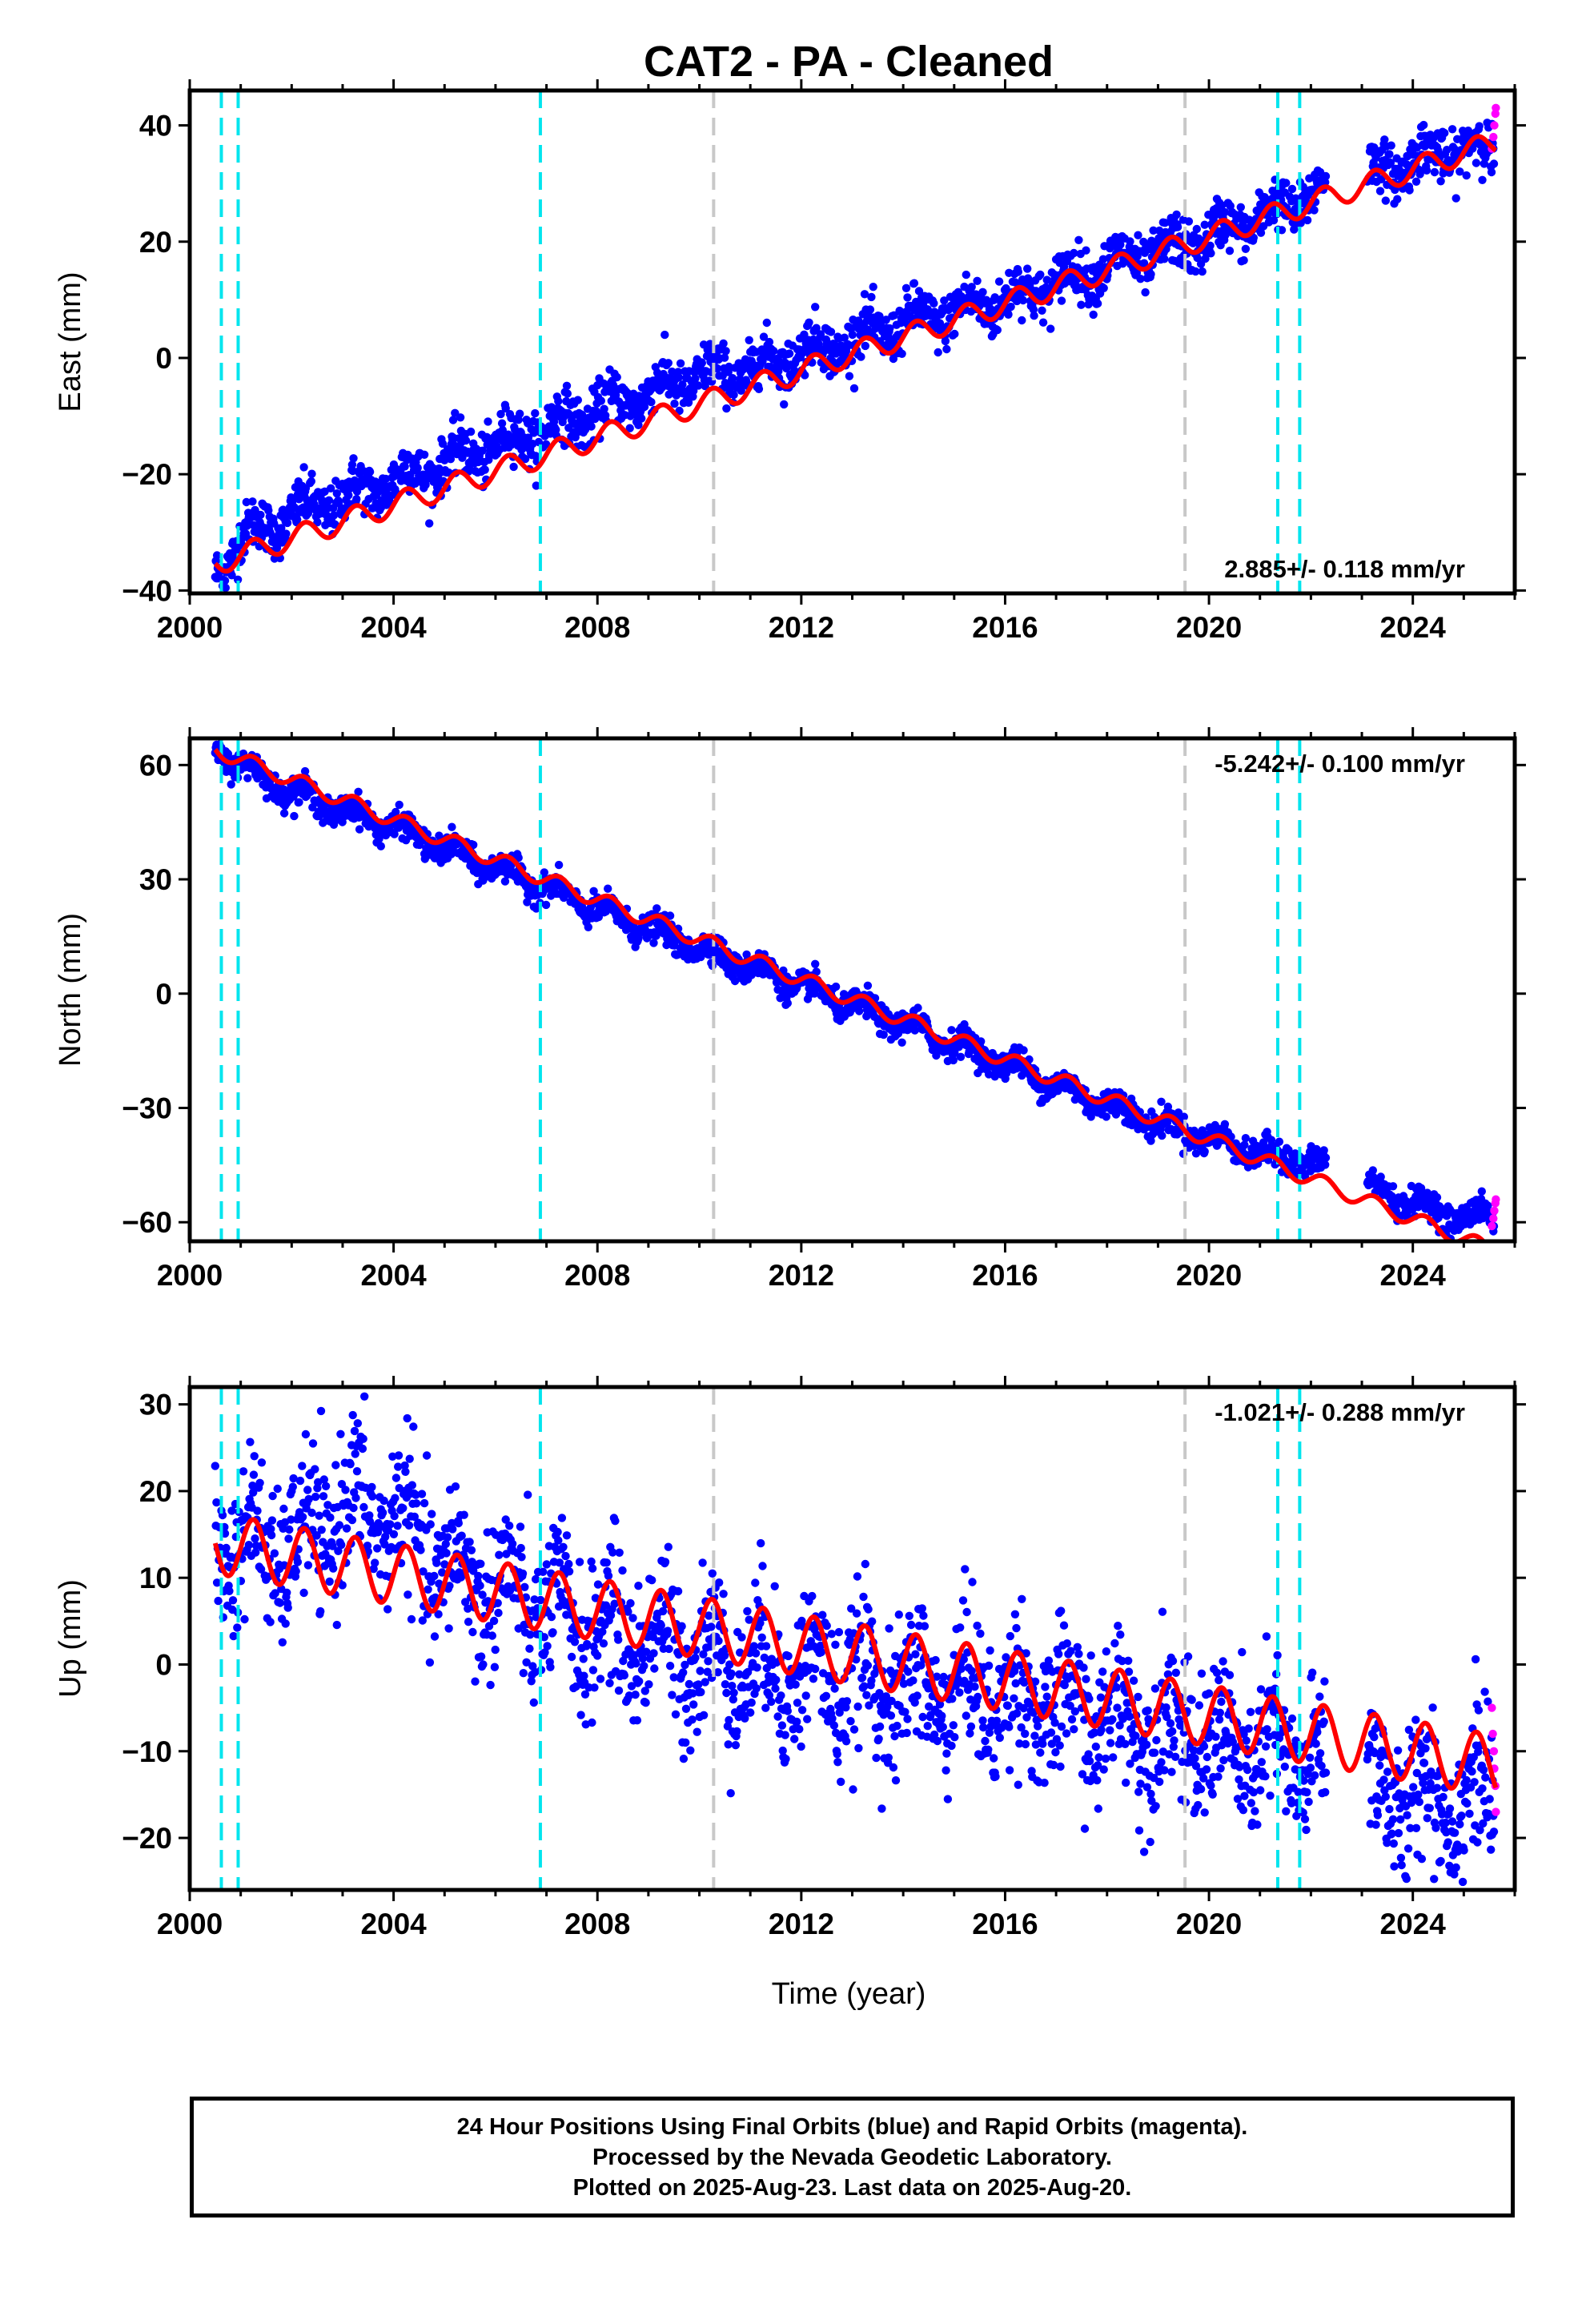 The height and width of the screenshot is (2324, 1582). What do you see at coordinates (597, 1275) in the screenshot?
I see `x-tick-label: 2008` at bounding box center [597, 1275].